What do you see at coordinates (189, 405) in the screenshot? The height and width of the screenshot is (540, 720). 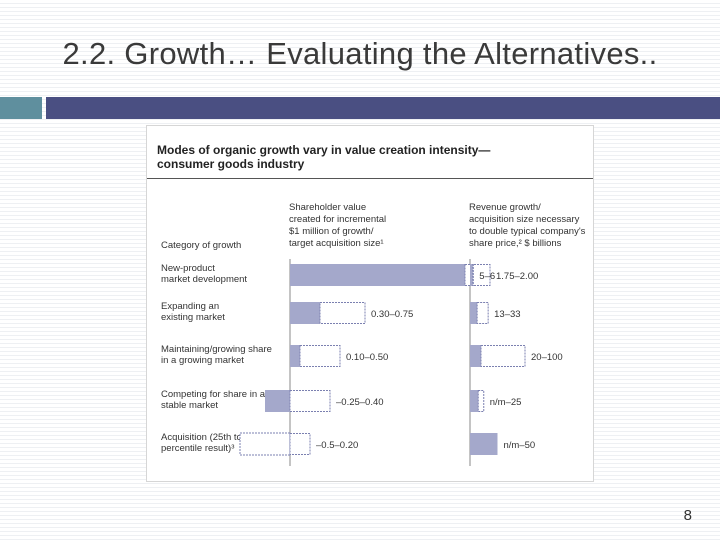 I see `category-label: stable market` at bounding box center [189, 405].